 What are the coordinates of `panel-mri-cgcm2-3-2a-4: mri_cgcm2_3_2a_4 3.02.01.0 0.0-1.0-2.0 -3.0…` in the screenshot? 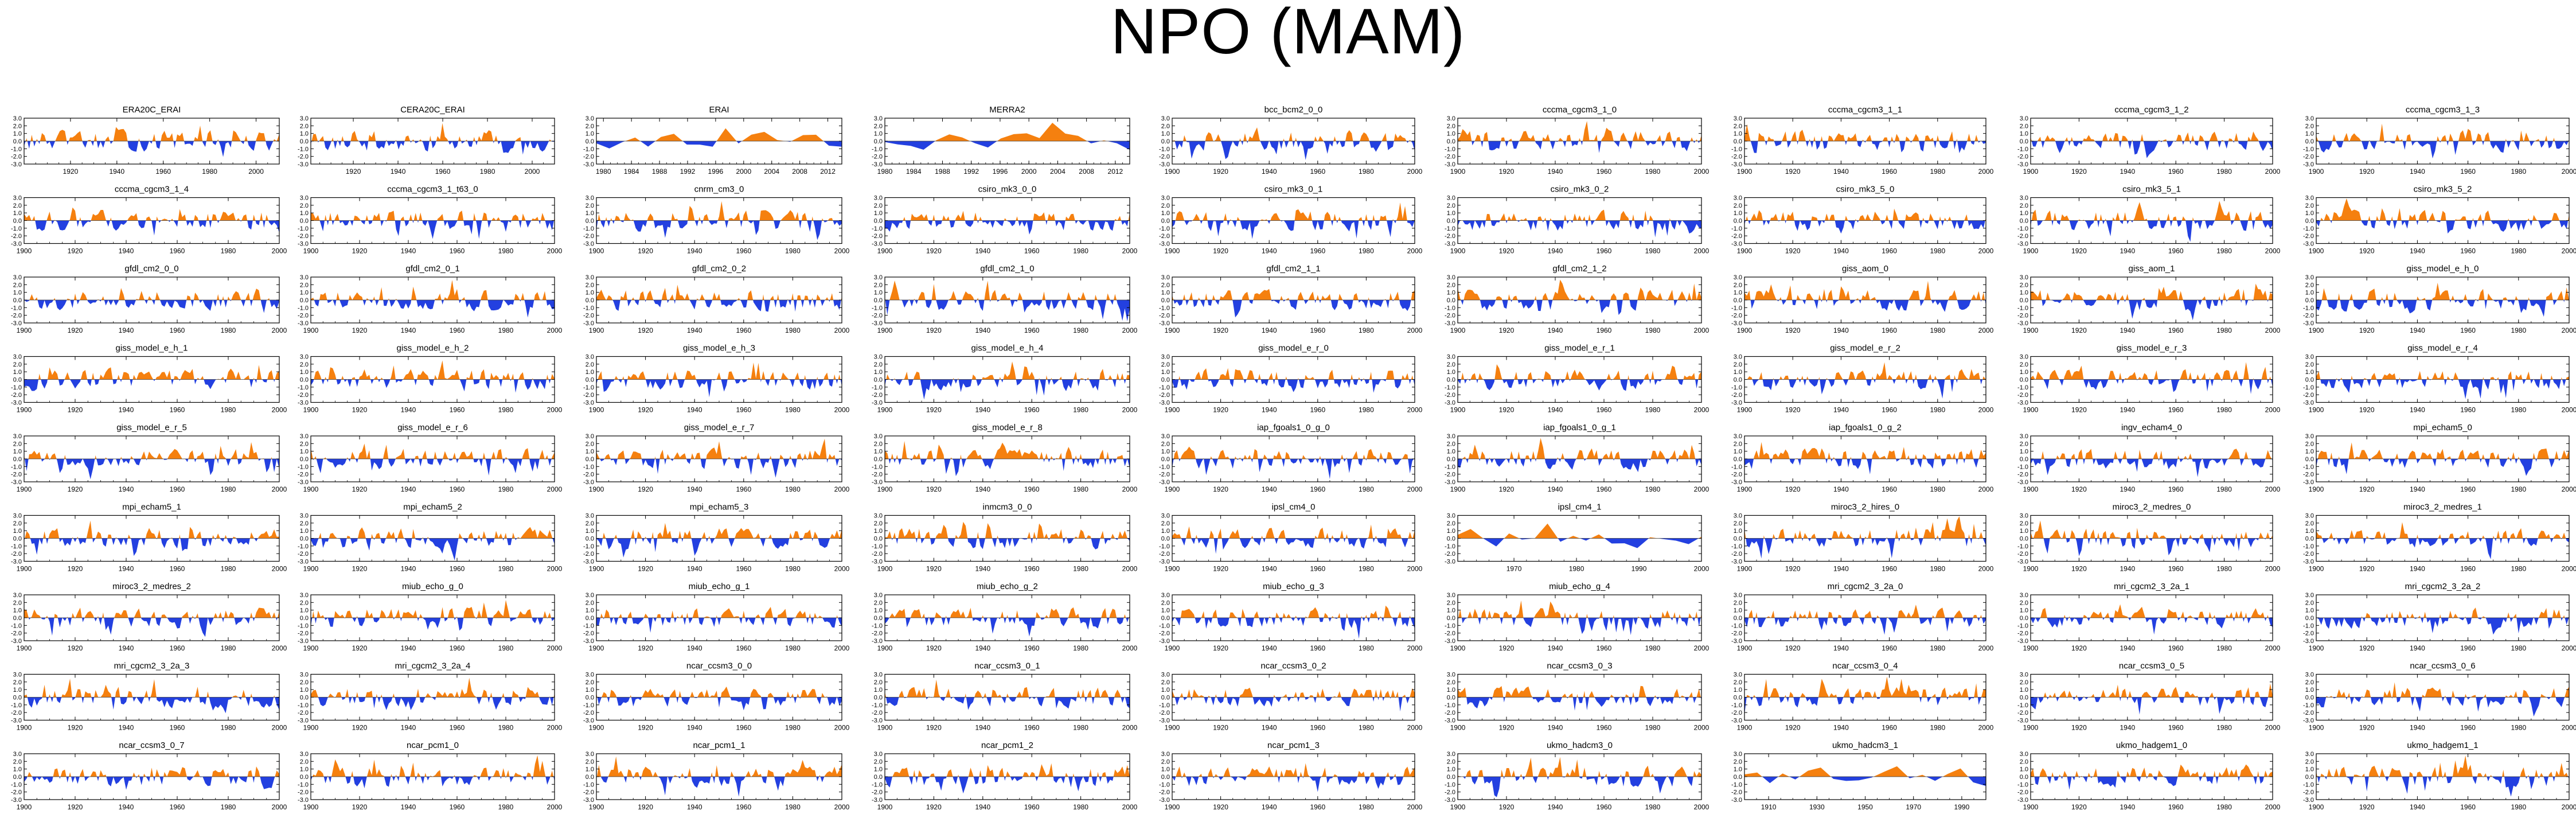 It's located at (431, 696).